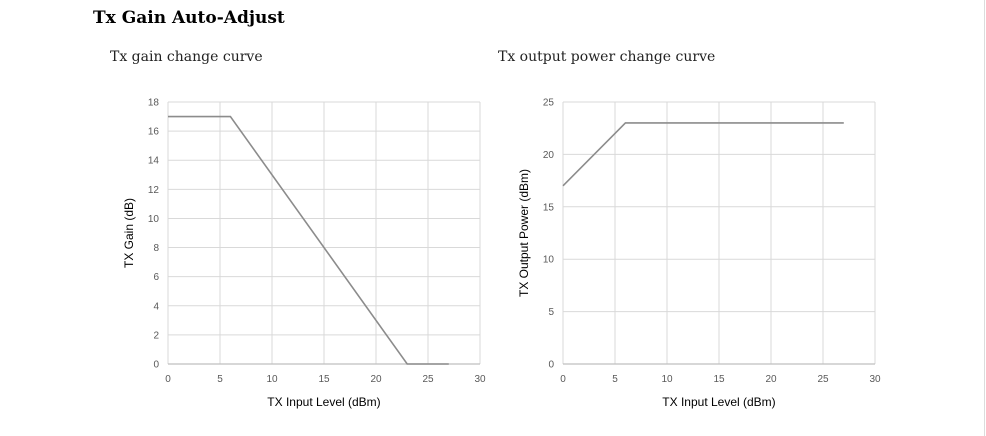  Describe the element at coordinates (984, 218) in the screenshot. I see `page-right-border` at that location.